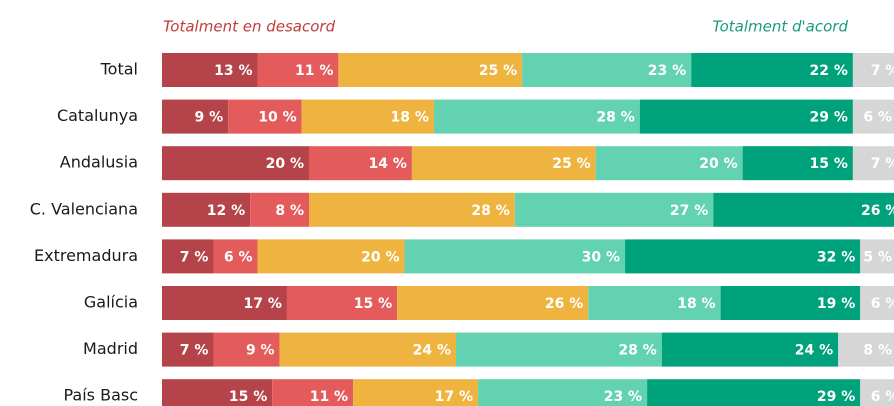 The width and height of the screenshot is (894, 406). Describe the element at coordinates (836, 304) in the screenshot. I see `value-label: 19 %` at that location.